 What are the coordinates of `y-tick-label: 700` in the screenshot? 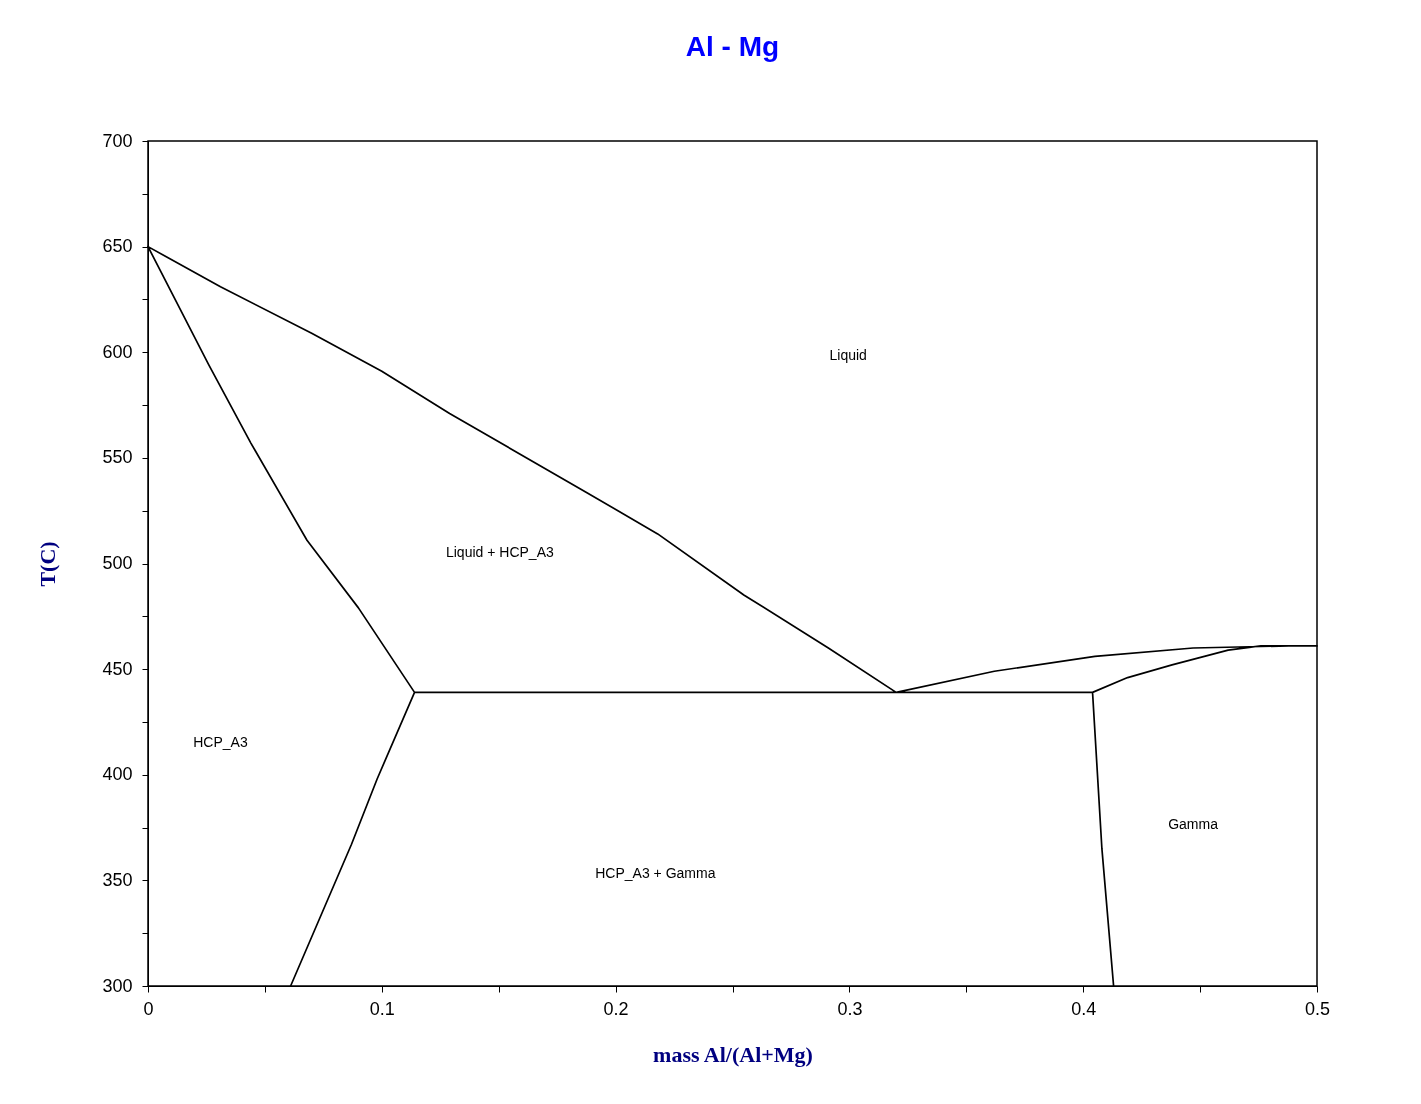 It's located at (117, 140).